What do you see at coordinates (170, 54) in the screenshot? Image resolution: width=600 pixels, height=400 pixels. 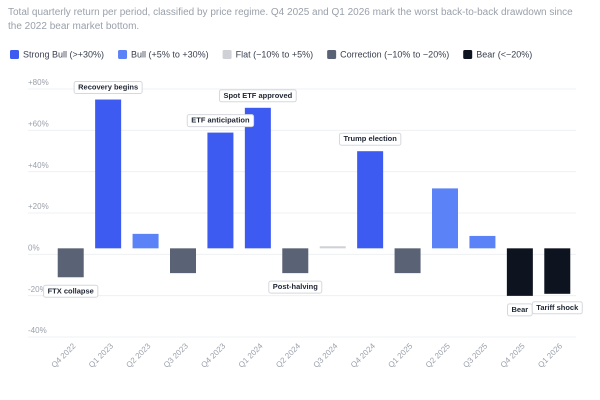 I see `legend-label: Bull (+5% to +30%)` at bounding box center [170, 54].